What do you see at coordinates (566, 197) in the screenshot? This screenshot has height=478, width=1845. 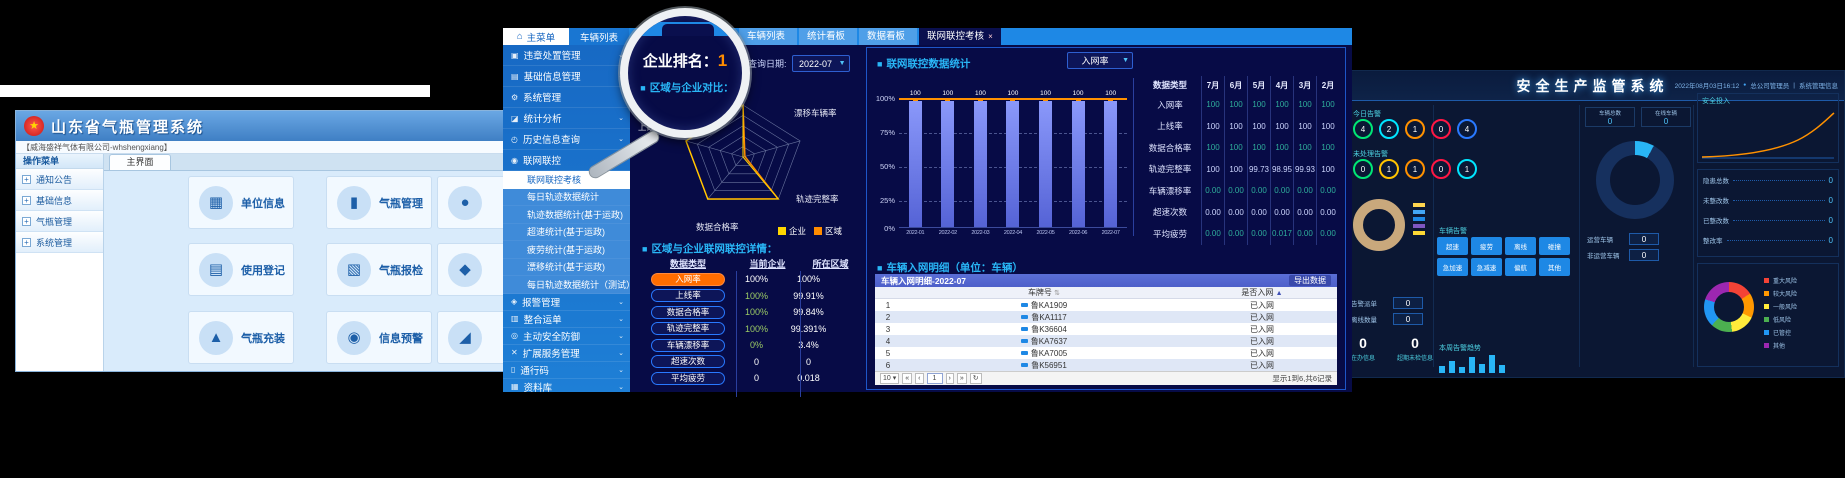 I see `submenu-item: 每日轨迹数据统计` at bounding box center [566, 197].